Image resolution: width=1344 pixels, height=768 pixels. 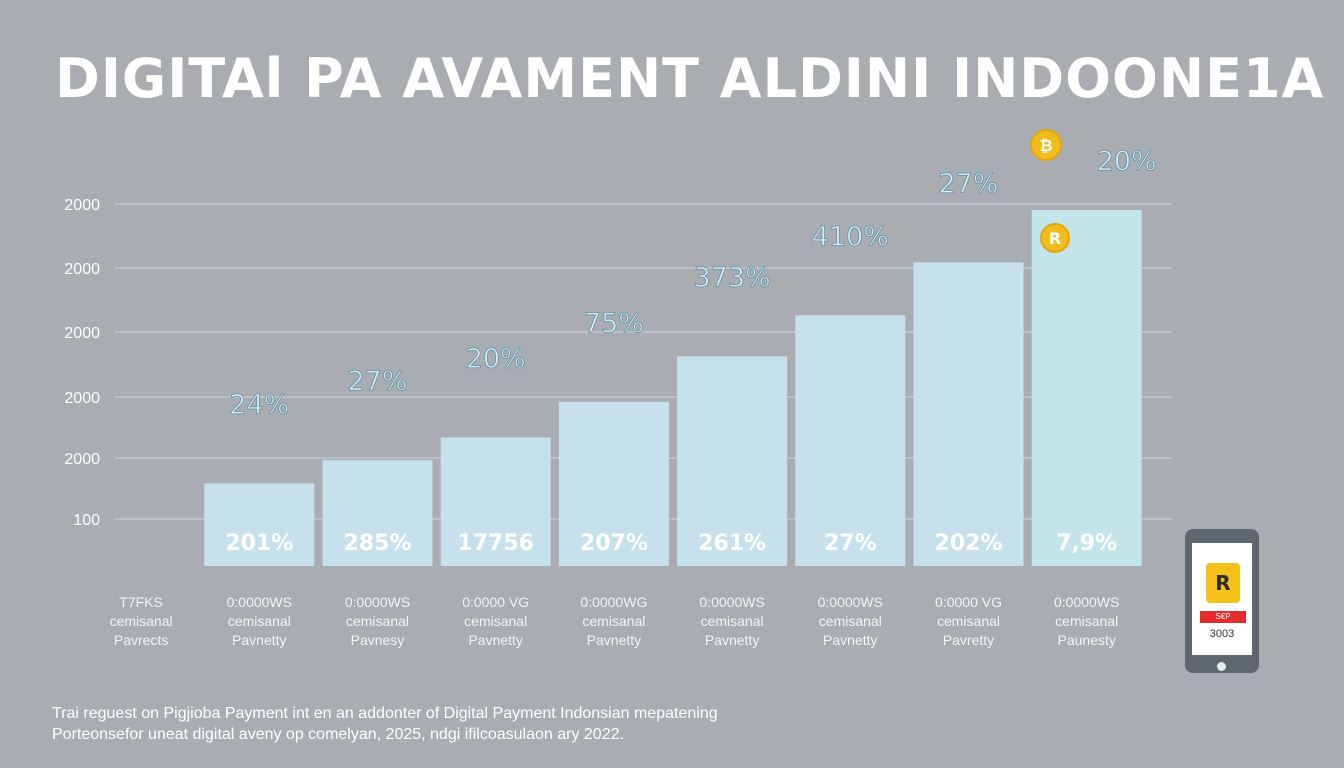 I want to click on y-tick-label: 100, so click(x=86, y=520).